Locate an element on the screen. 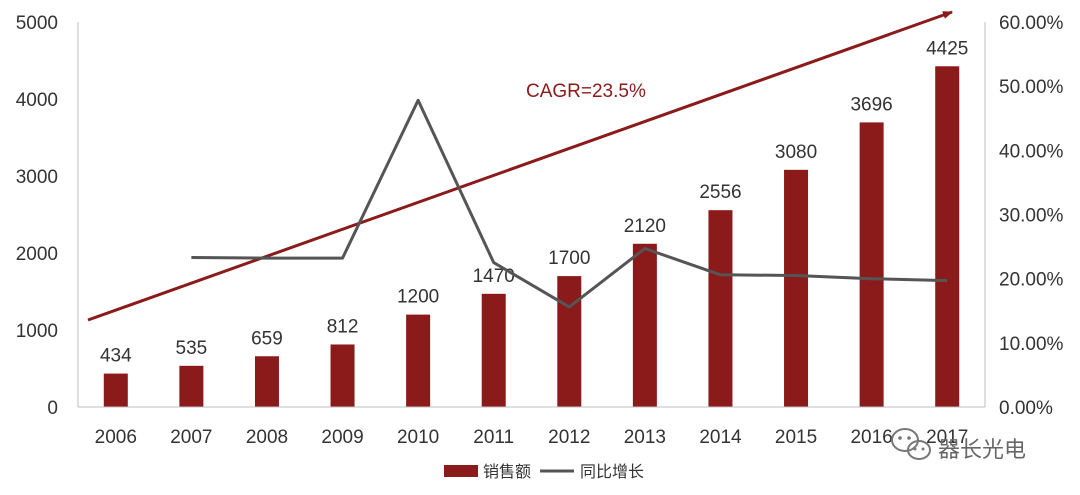  bar-value-label: 535 is located at coordinates (192, 348).